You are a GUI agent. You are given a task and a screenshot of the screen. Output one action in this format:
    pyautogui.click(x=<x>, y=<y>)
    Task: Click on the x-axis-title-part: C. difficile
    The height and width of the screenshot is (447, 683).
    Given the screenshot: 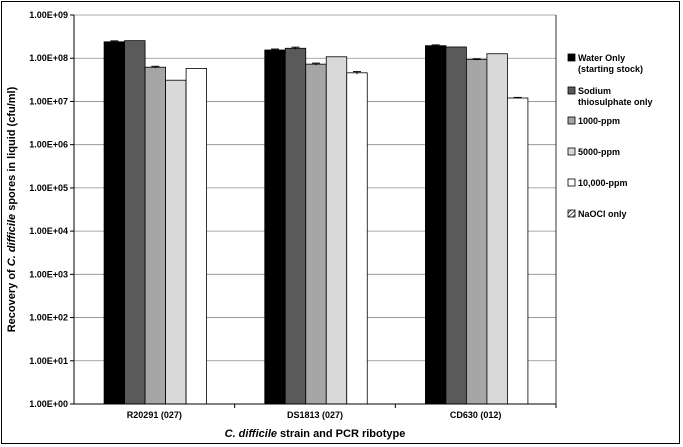 What is the action you would take?
    pyautogui.click(x=251, y=434)
    